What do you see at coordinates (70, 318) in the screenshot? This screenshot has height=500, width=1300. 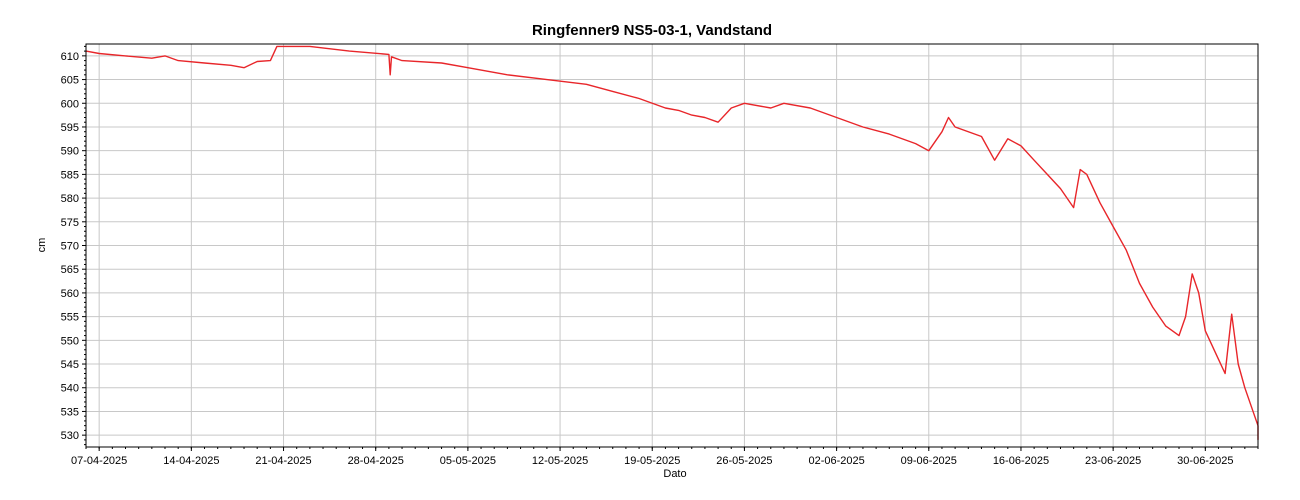 I see `y-tick-label: 555` at bounding box center [70, 318].